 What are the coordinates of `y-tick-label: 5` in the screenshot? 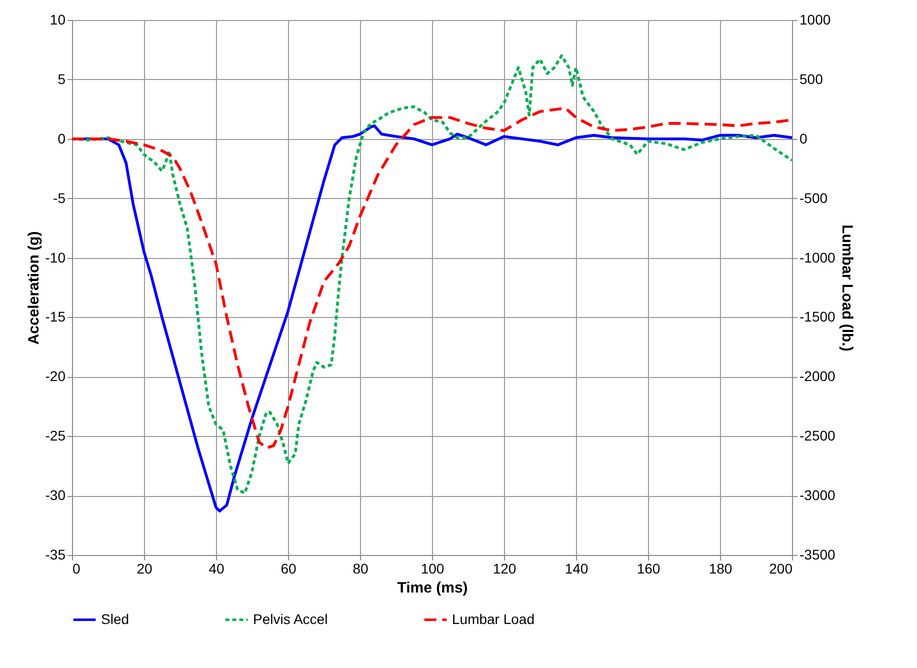 It's located at (62, 78).